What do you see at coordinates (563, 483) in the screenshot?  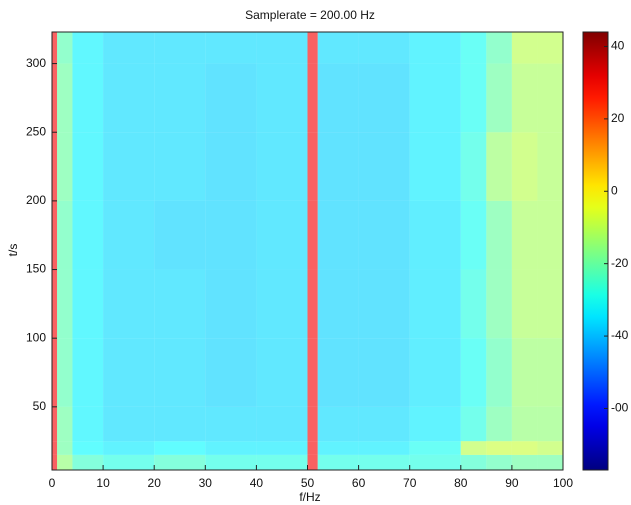 I see `x-tick-label: 100` at bounding box center [563, 483].